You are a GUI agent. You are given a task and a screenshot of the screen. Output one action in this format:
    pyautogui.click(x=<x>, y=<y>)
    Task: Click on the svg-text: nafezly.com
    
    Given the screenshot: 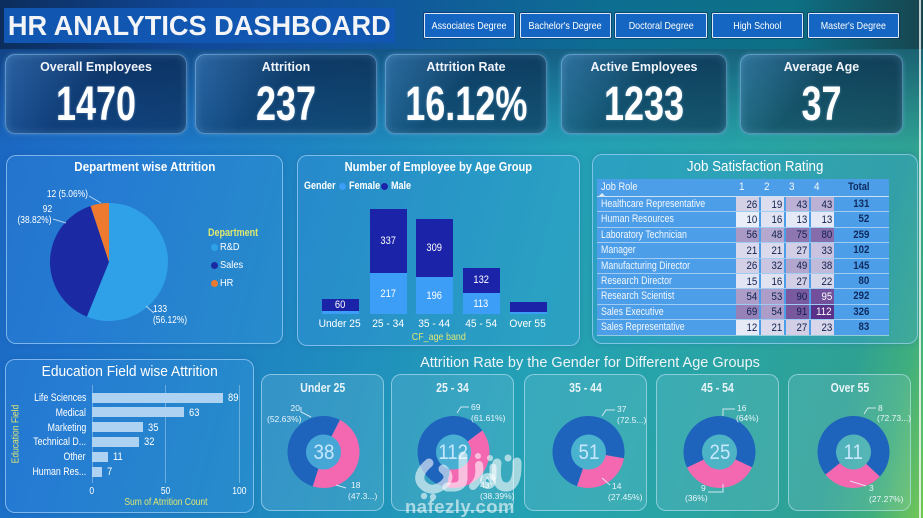 What is the action you would take?
    pyautogui.click(x=460, y=506)
    